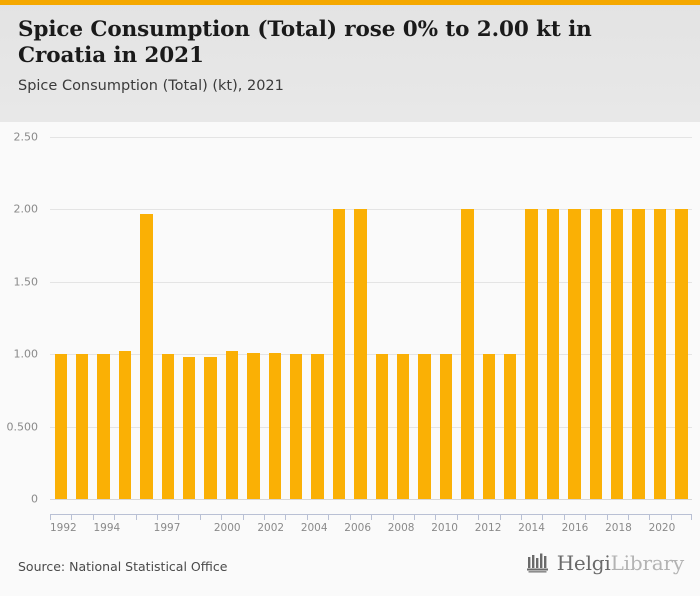  Describe the element at coordinates (444, 528) in the screenshot. I see `x-axis-tick-label: 2010` at that location.